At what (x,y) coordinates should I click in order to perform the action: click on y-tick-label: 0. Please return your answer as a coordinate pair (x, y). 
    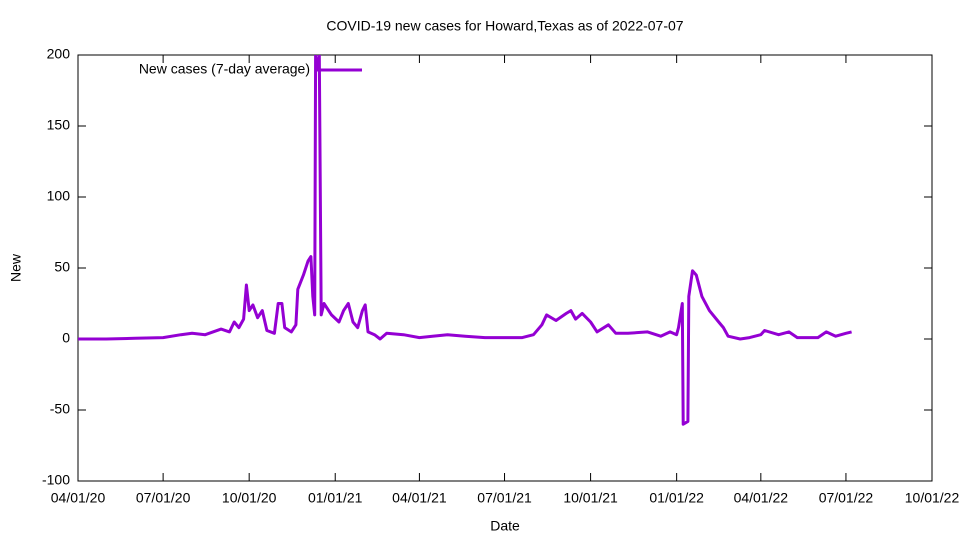
    Looking at the image, I should click on (66, 338).